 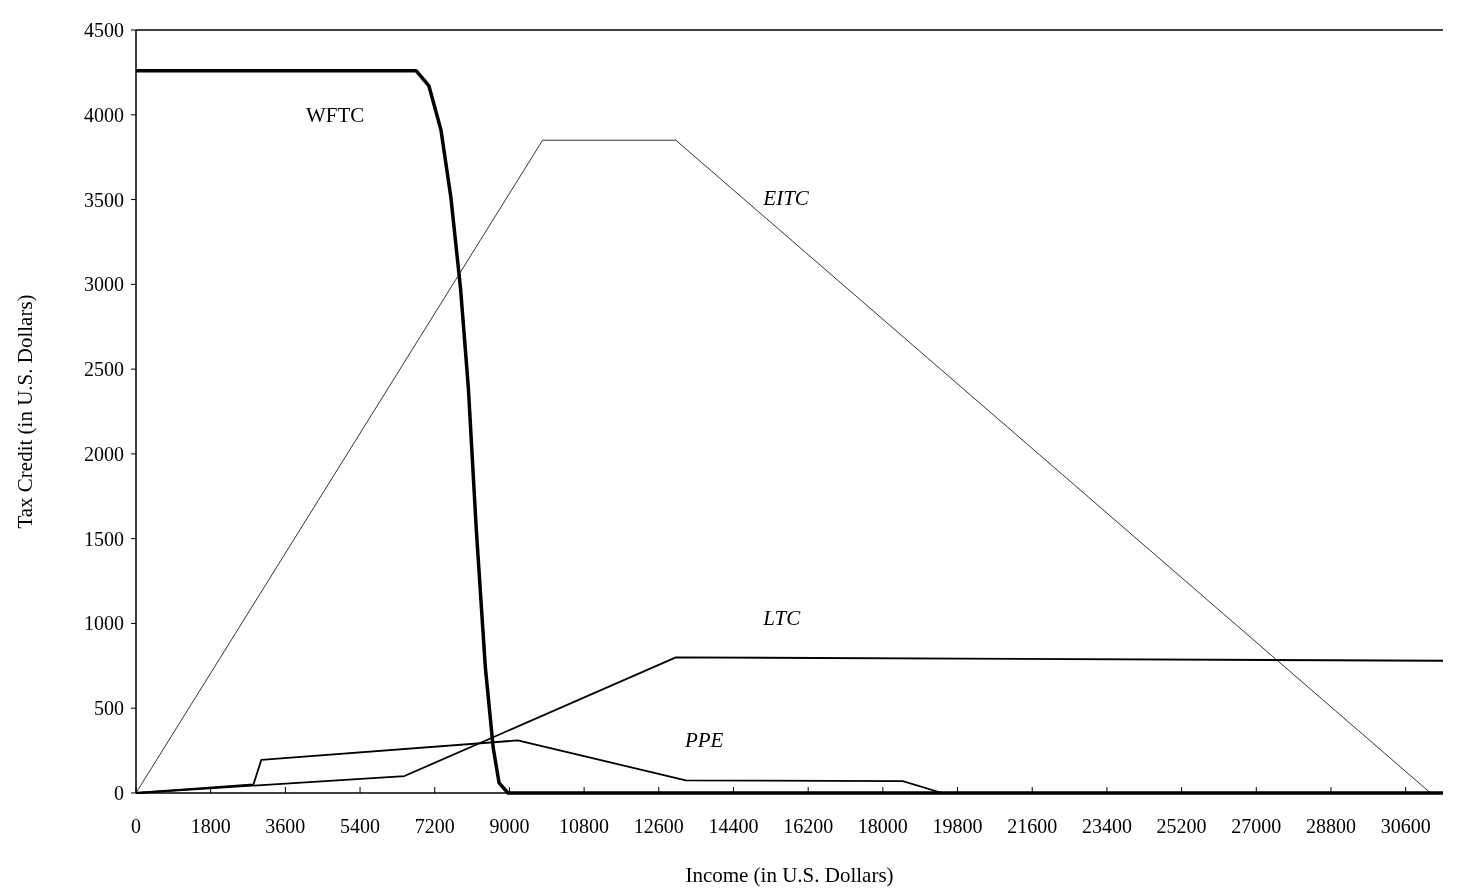 I want to click on x-tick-label: 25200, so click(x=1181, y=826).